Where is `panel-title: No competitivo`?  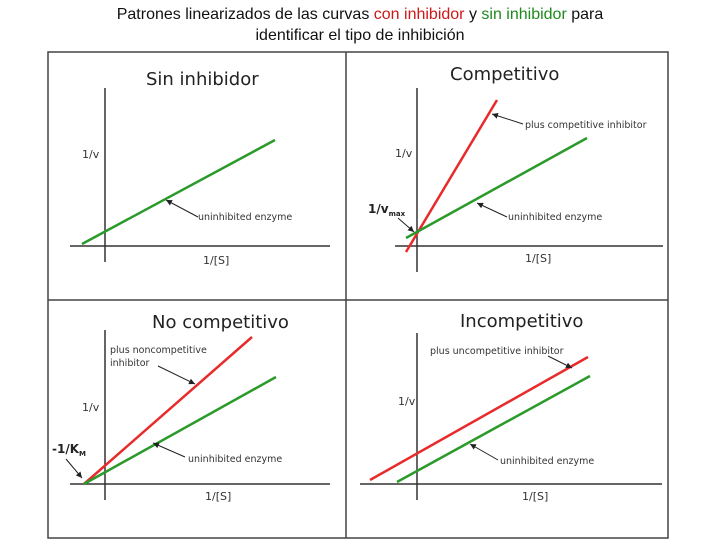 panel-title: No competitivo is located at coordinates (220, 322).